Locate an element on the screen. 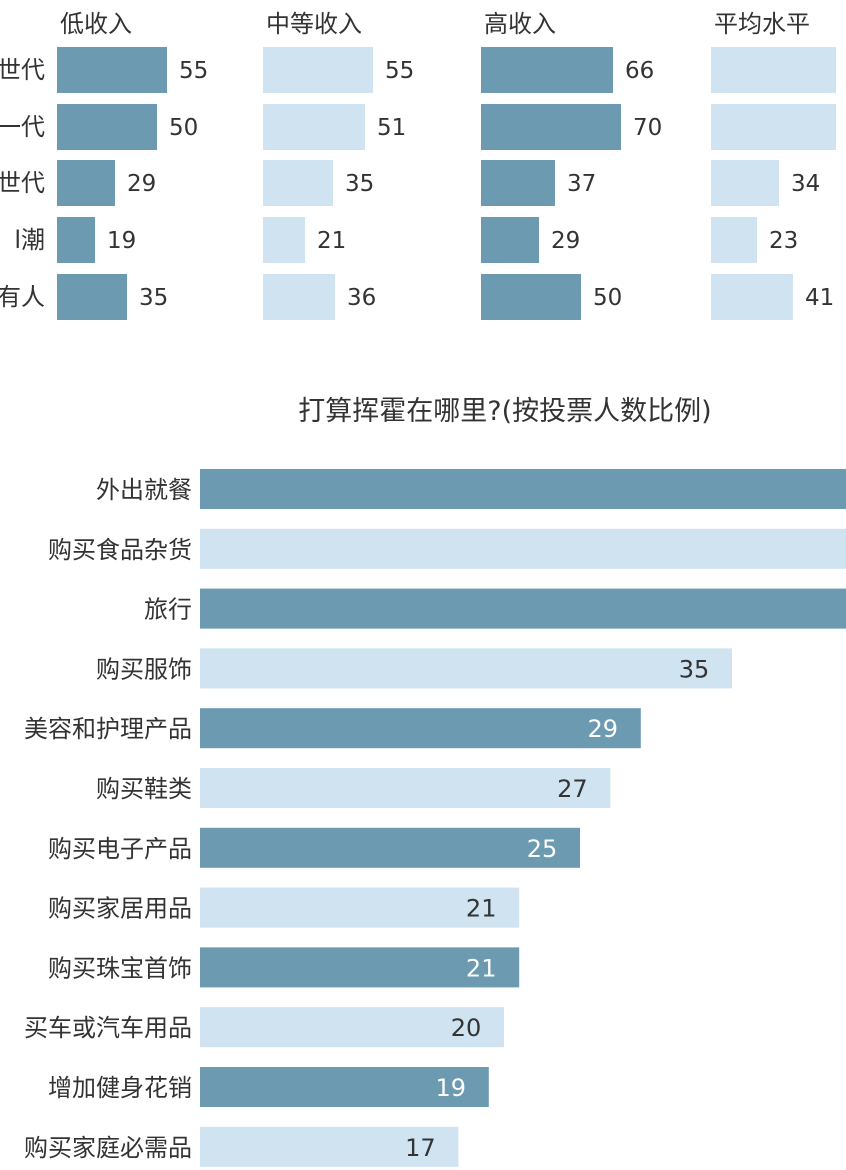  category-label: 购买家居用品 is located at coordinates (120, 909).